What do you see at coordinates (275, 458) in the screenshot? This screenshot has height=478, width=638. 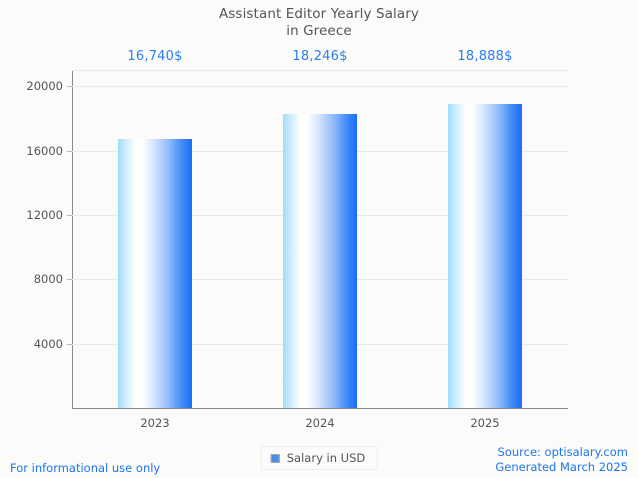 I see `legend-swatch-icon` at bounding box center [275, 458].